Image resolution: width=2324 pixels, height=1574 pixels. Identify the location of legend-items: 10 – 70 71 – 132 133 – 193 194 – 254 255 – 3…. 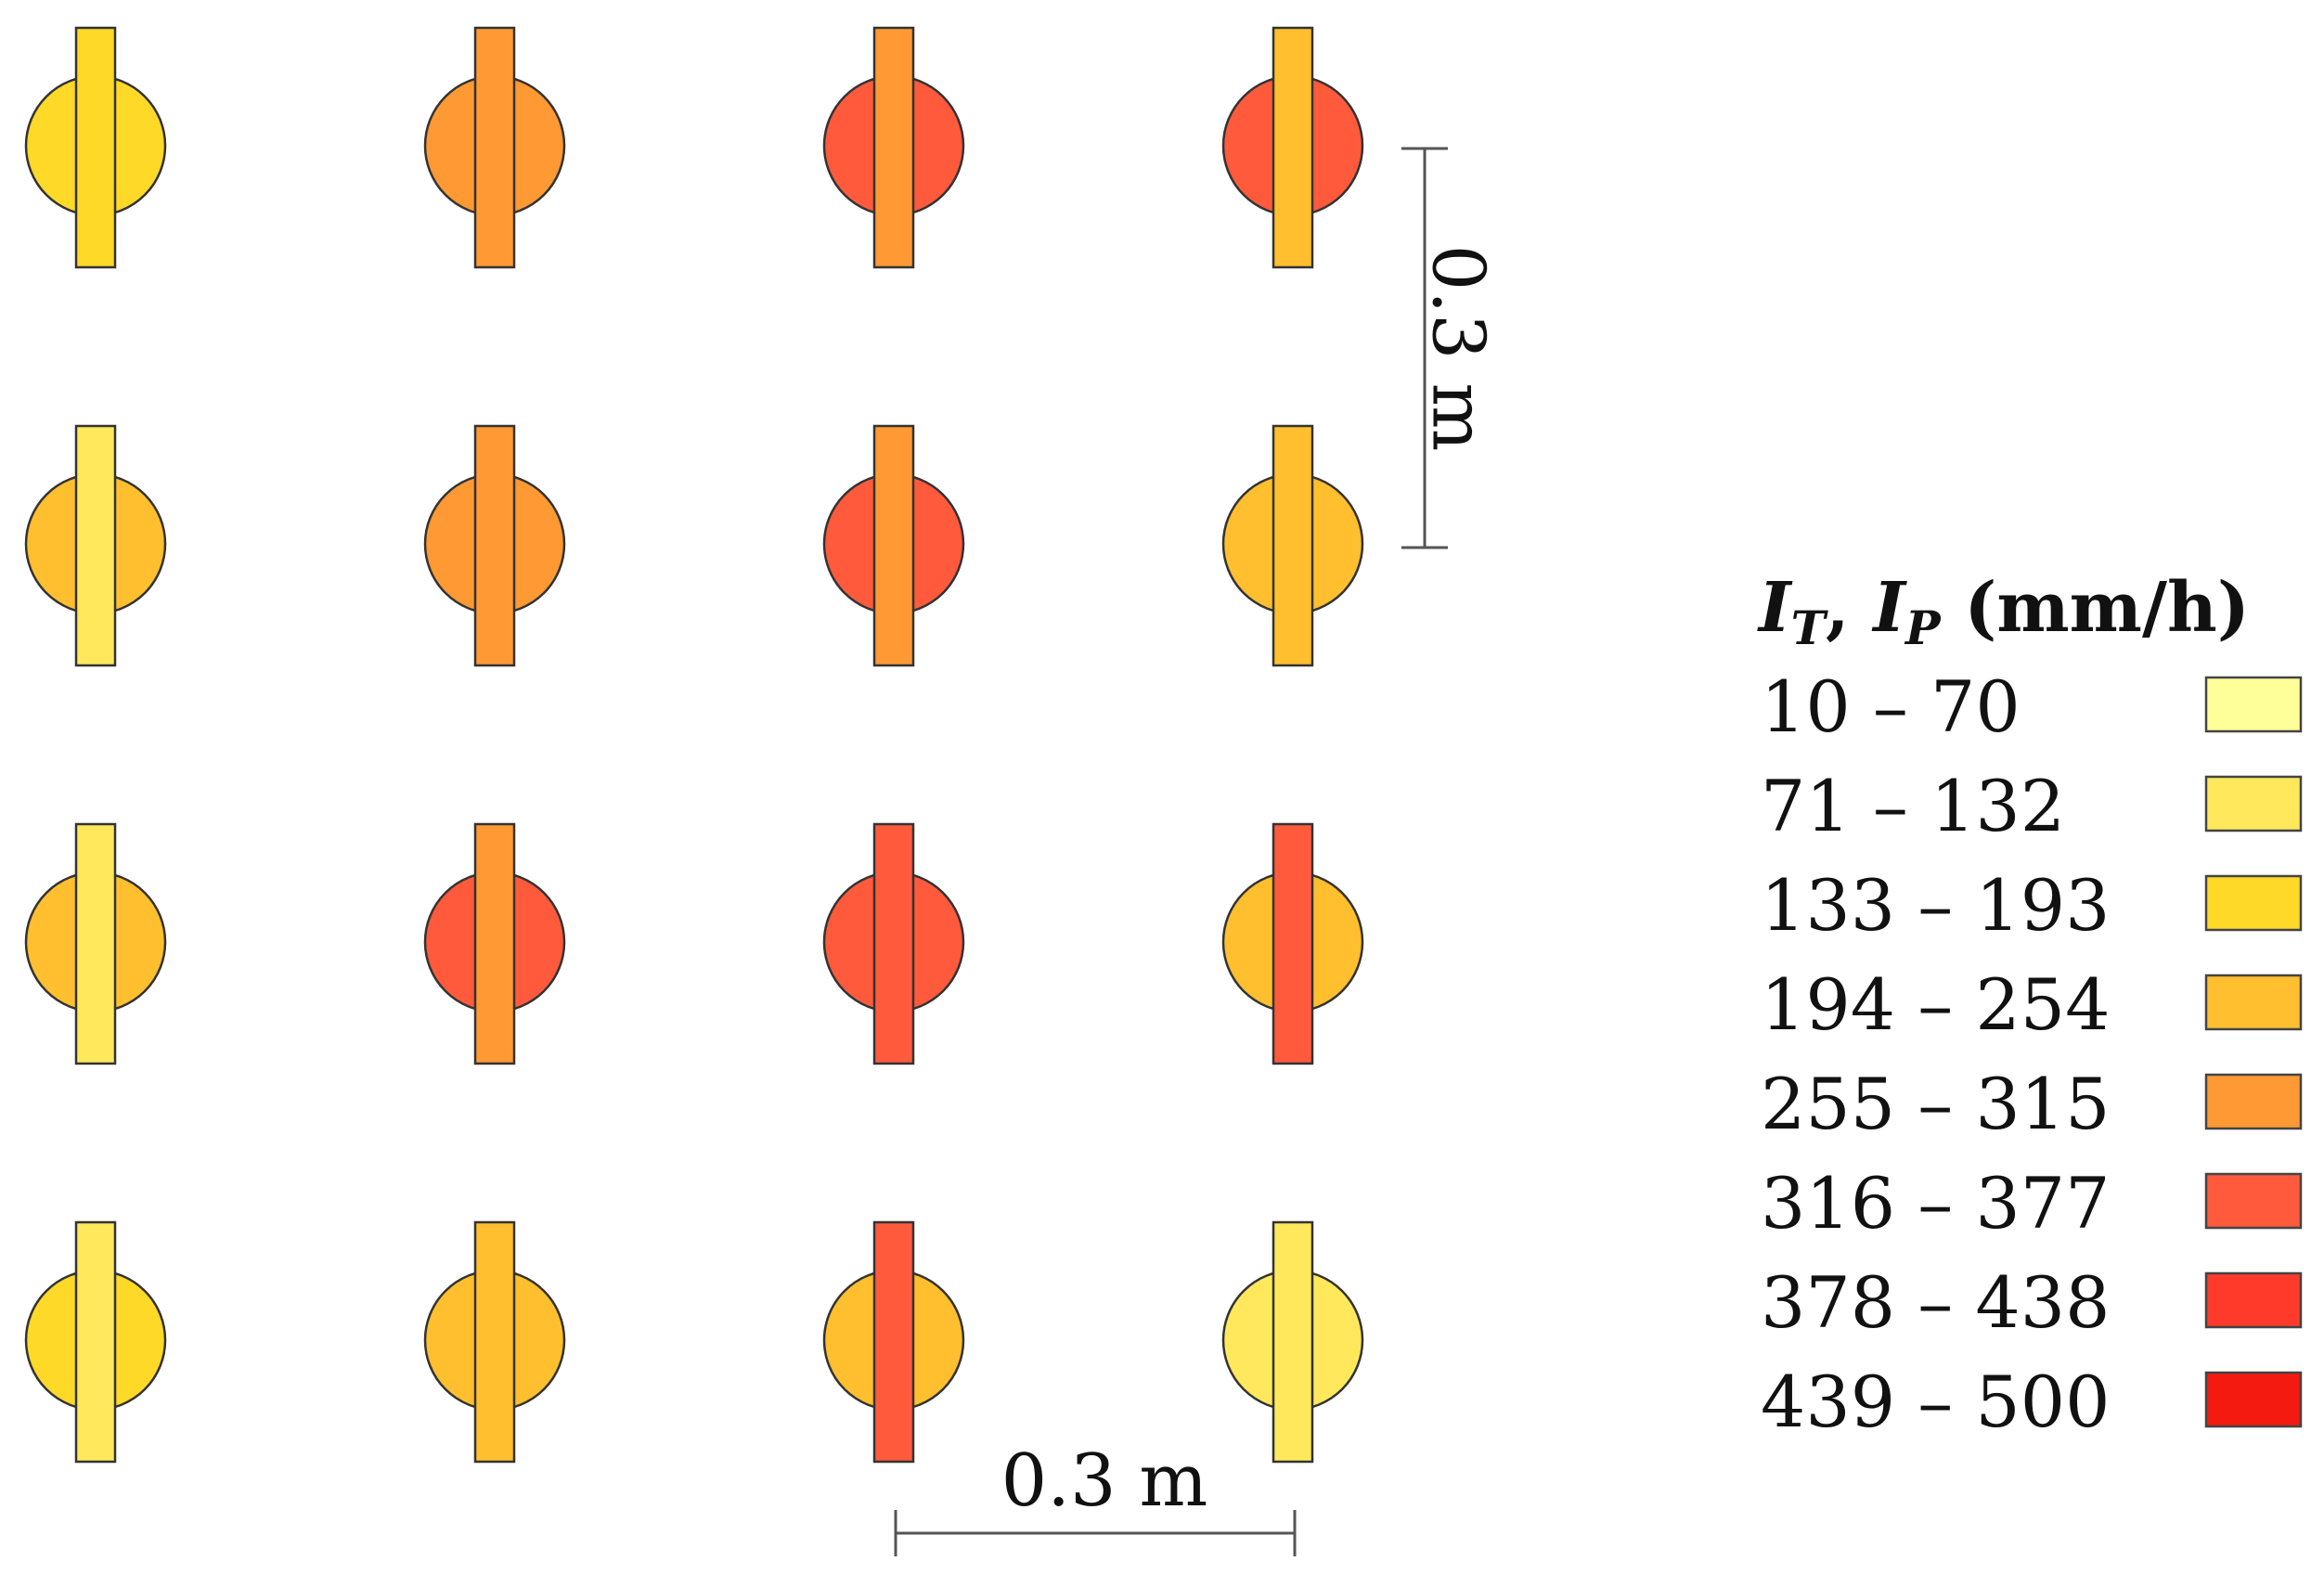
(2032, 1054).